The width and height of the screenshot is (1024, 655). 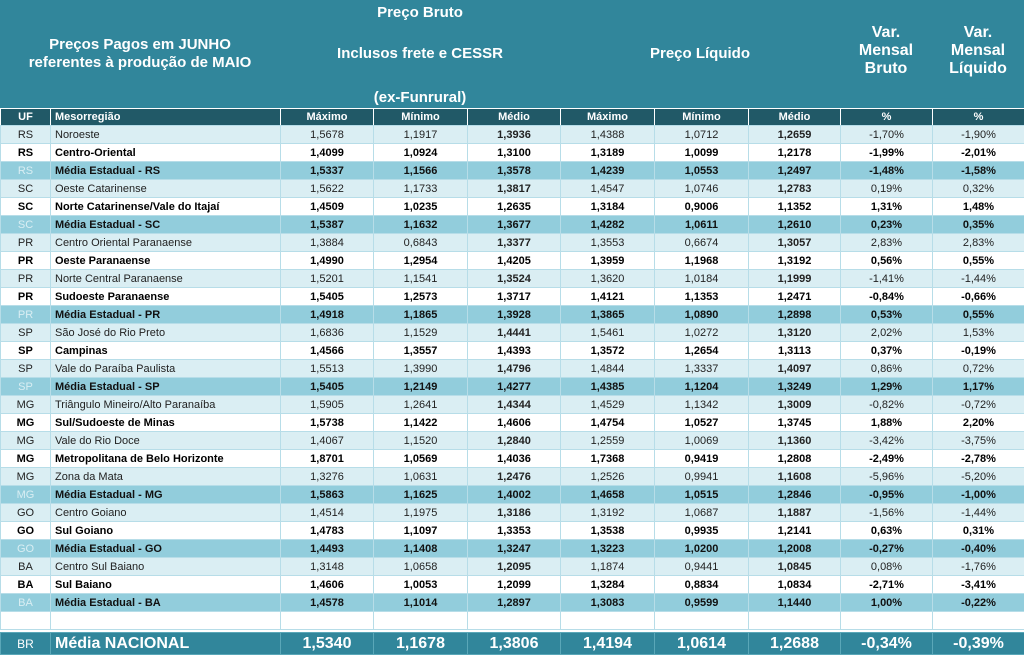 What do you see at coordinates (887, 644) in the screenshot?
I see `value-cell: -0,34%` at bounding box center [887, 644].